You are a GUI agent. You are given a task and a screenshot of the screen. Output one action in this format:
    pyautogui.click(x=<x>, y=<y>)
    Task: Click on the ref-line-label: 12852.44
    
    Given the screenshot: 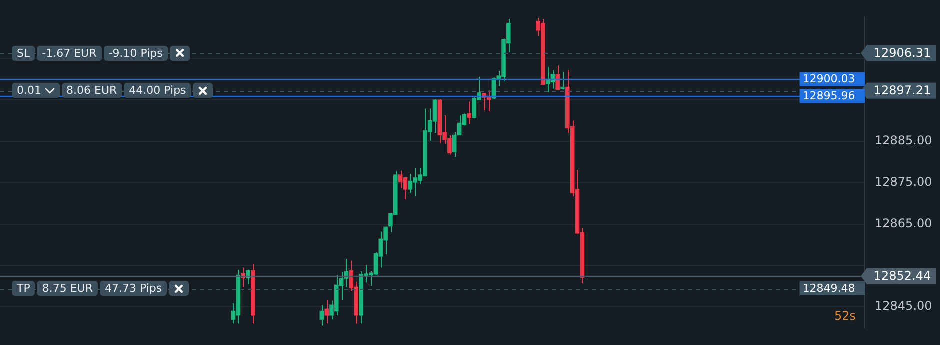 What is the action you would take?
    pyautogui.click(x=903, y=275)
    